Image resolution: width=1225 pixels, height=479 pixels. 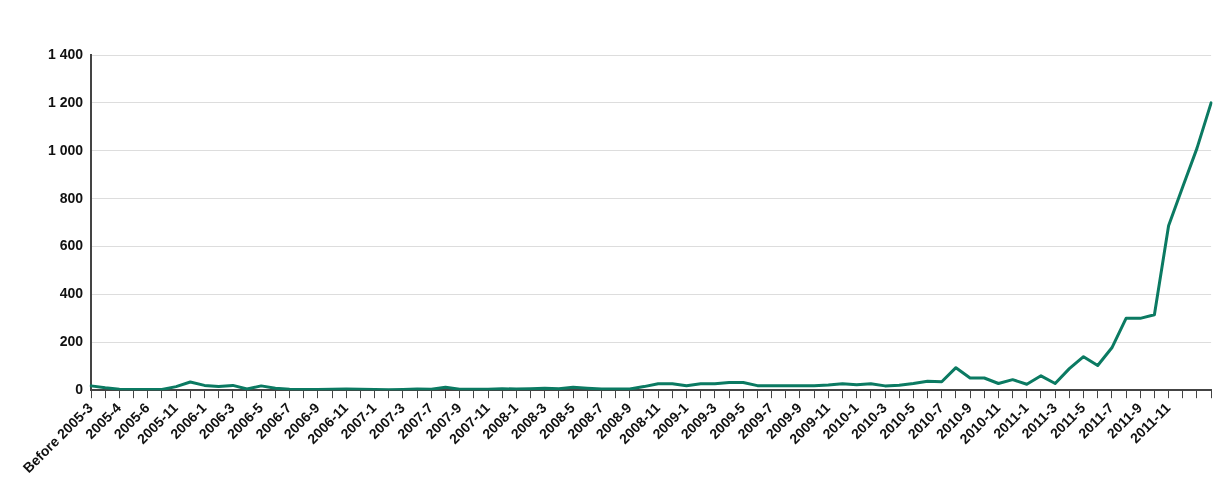 I want to click on y-tick-label: 0, so click(x=79, y=389).